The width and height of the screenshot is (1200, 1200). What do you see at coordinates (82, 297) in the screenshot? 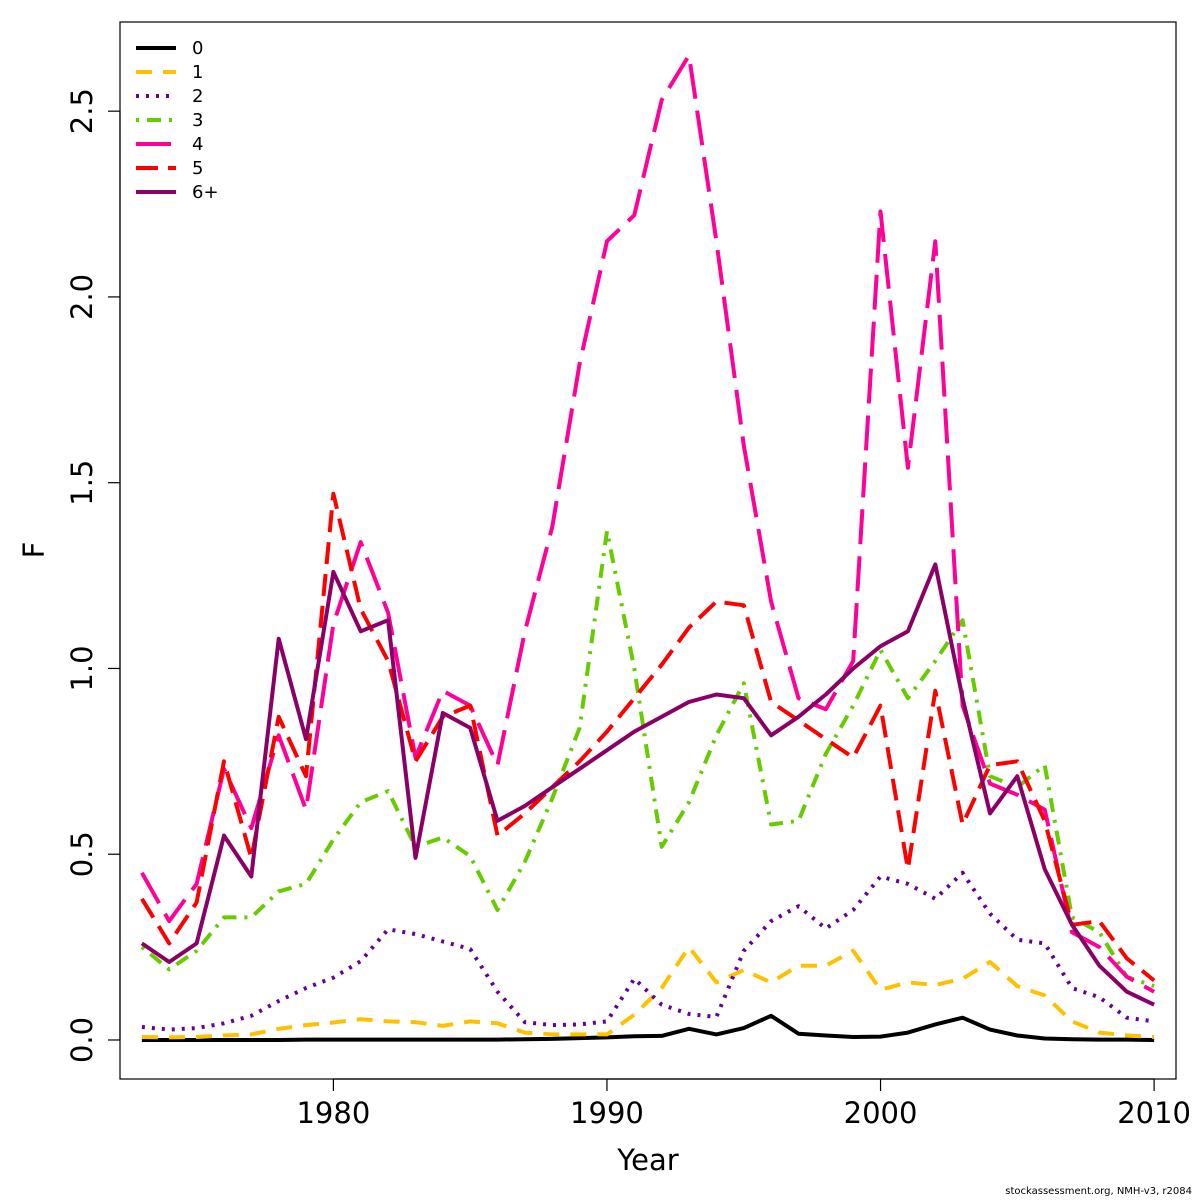
I see `y-tick-label: 2.0` at bounding box center [82, 297].